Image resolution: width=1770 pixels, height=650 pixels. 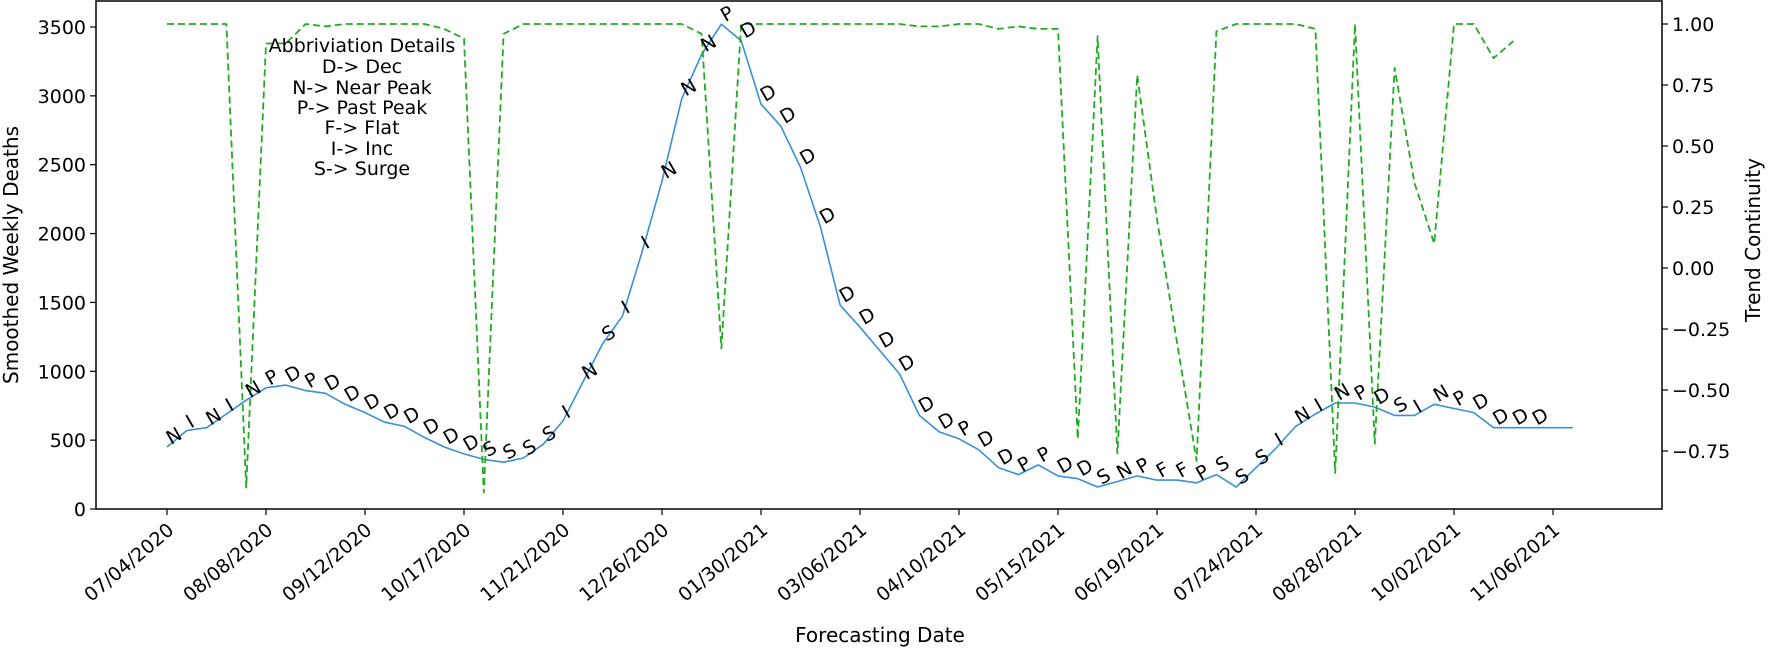 I want to click on x-tick-label: 06/19/2021, so click(x=1119, y=562).